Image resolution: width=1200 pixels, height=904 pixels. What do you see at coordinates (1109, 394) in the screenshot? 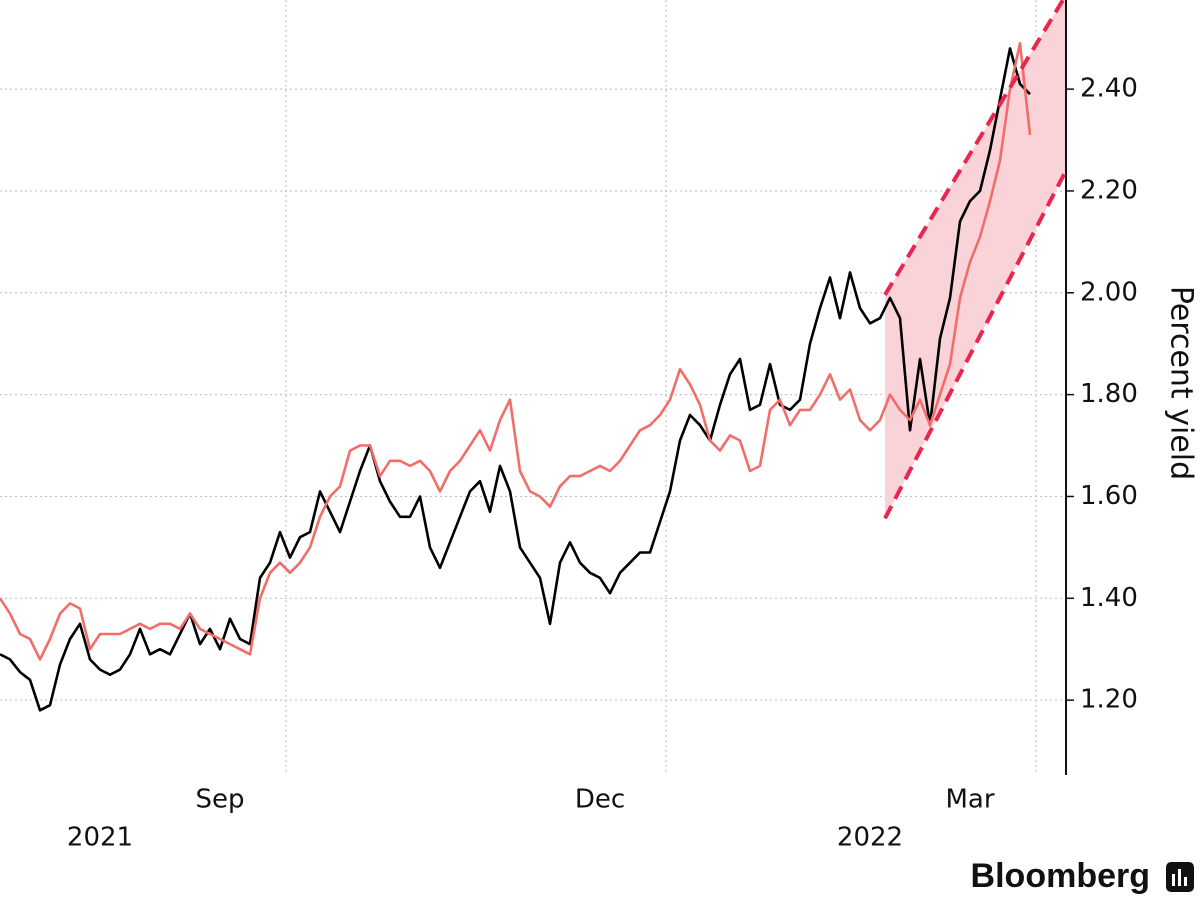
I see `y-tick-label: 1.80` at bounding box center [1109, 394].